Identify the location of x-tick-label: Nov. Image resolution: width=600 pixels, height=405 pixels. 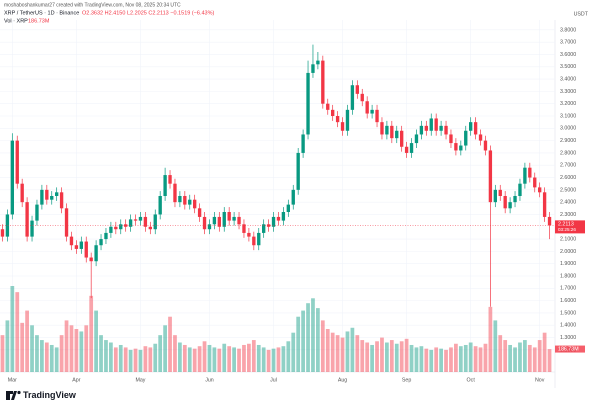
(540, 380).